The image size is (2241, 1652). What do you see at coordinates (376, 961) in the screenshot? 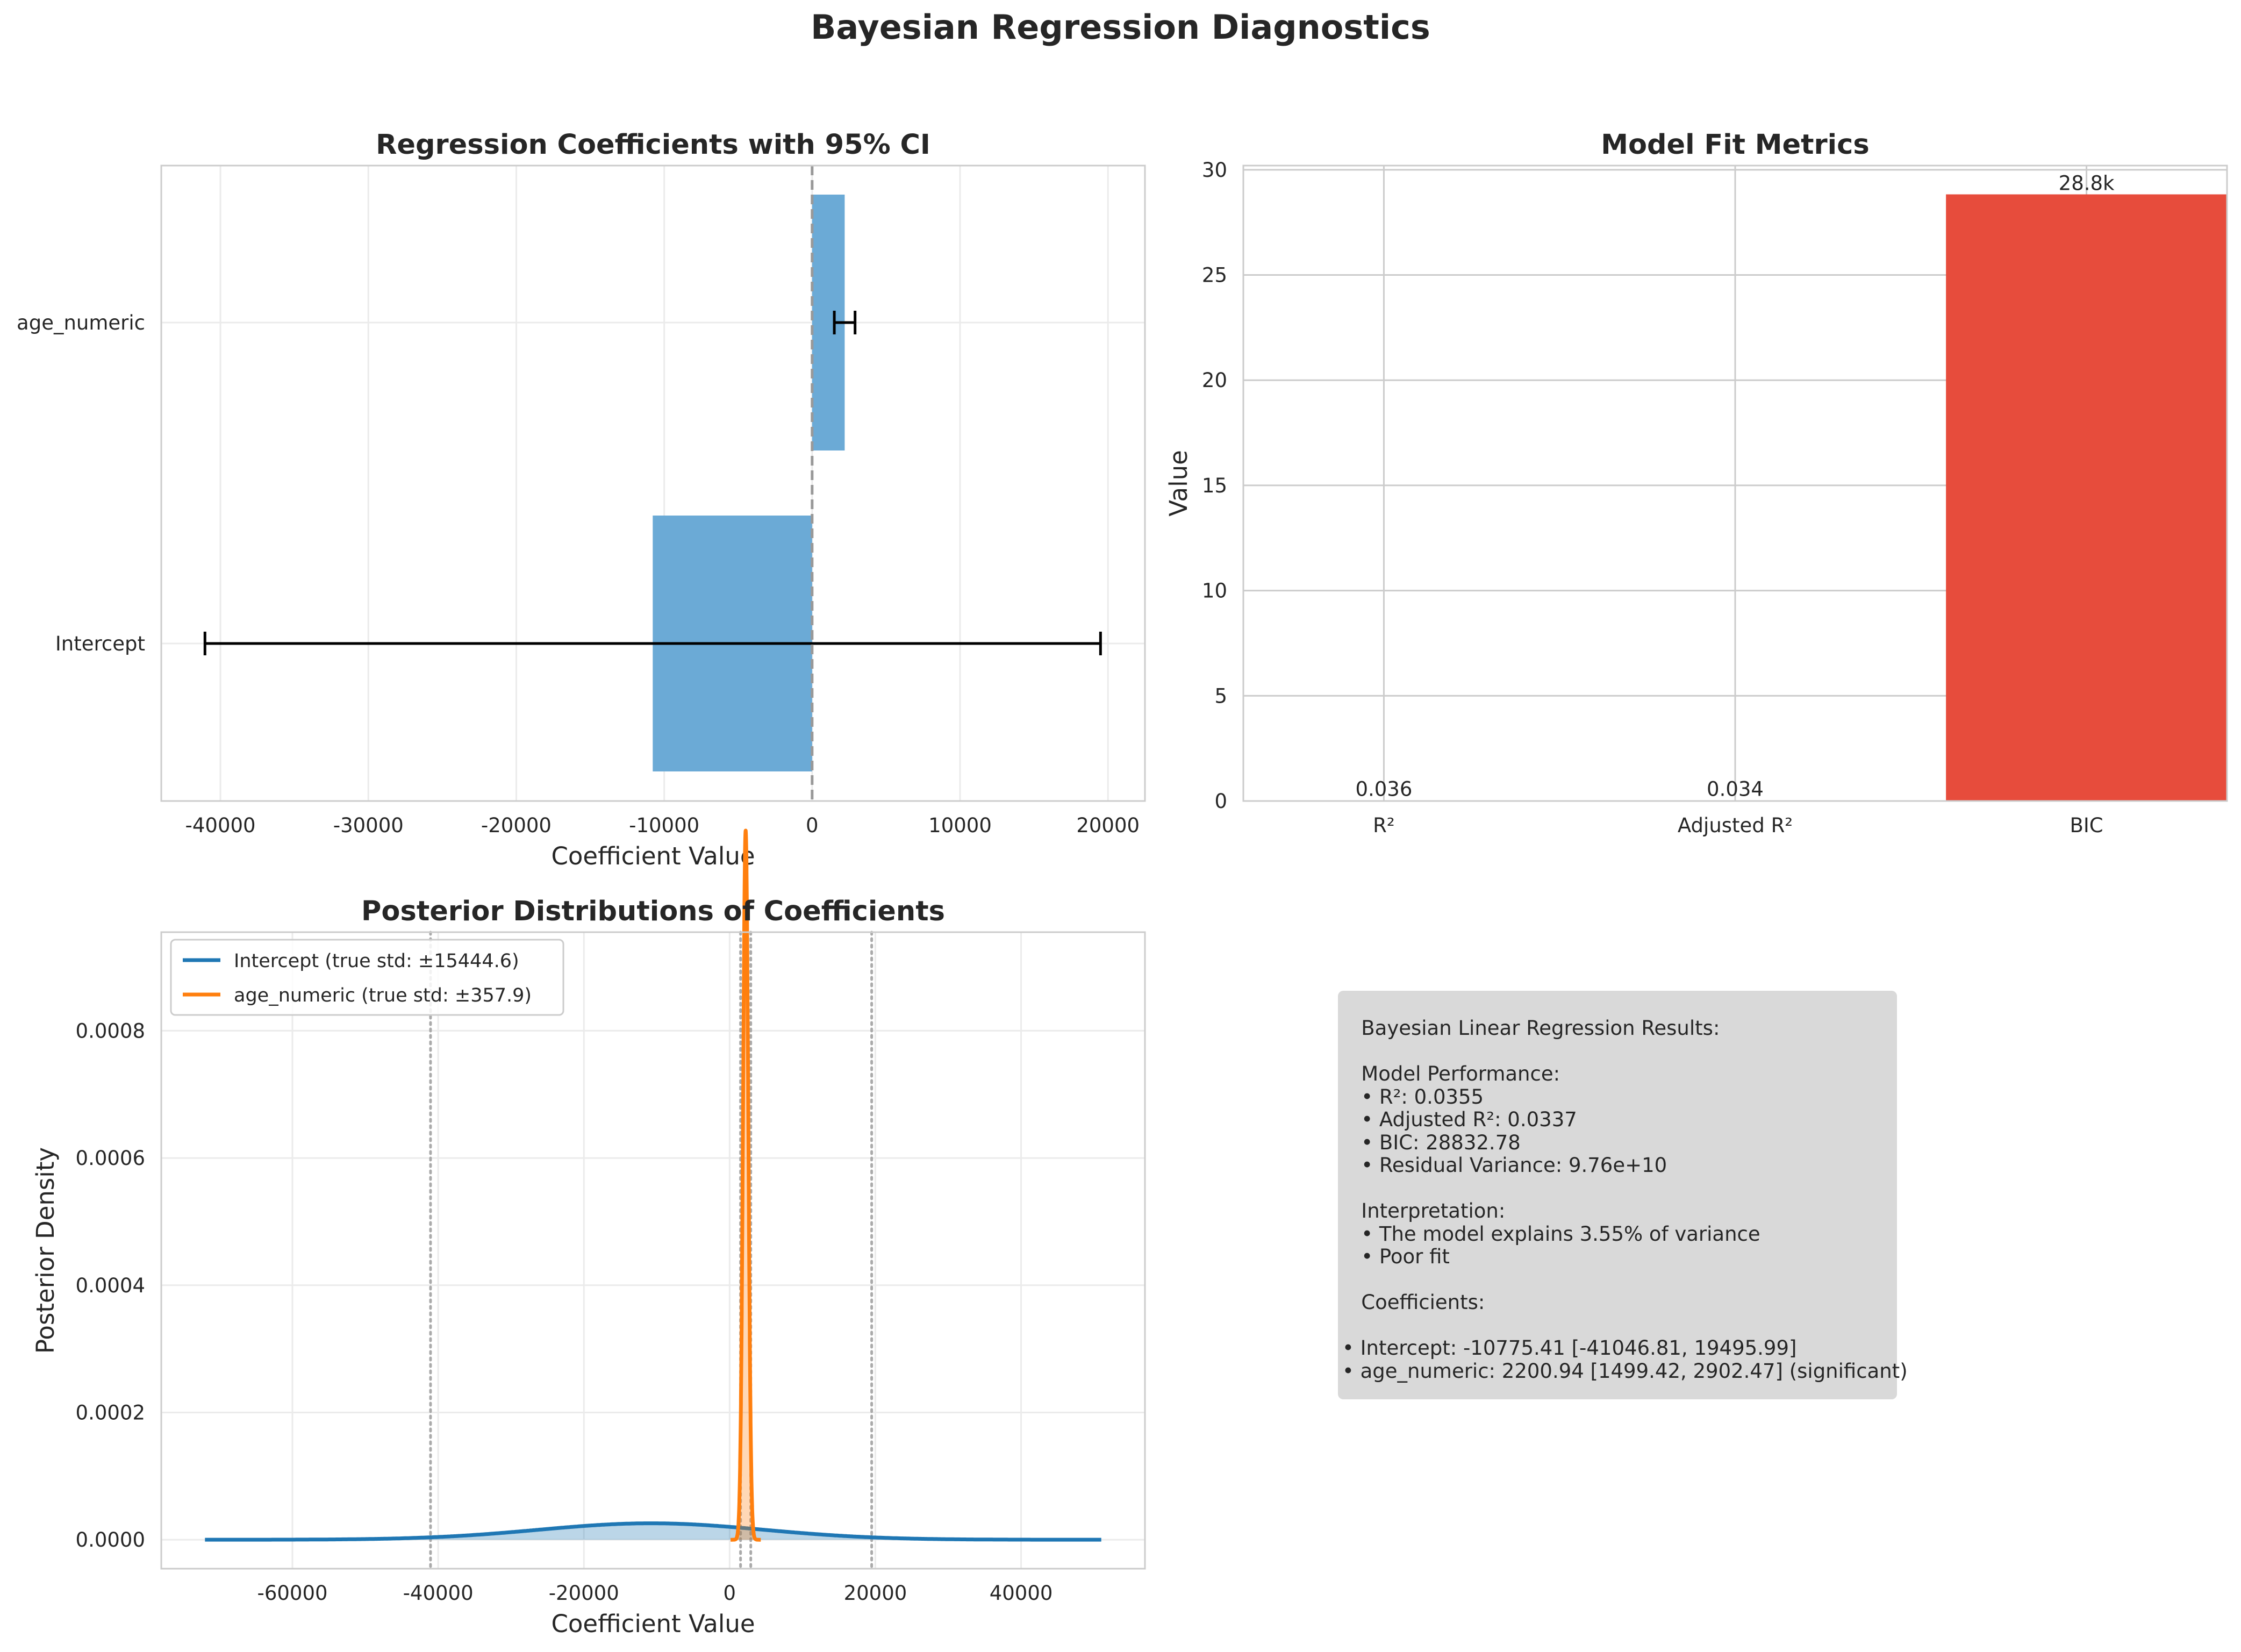
I see `legend-entry: Intercept (true std: ±15444.6)` at bounding box center [376, 961].